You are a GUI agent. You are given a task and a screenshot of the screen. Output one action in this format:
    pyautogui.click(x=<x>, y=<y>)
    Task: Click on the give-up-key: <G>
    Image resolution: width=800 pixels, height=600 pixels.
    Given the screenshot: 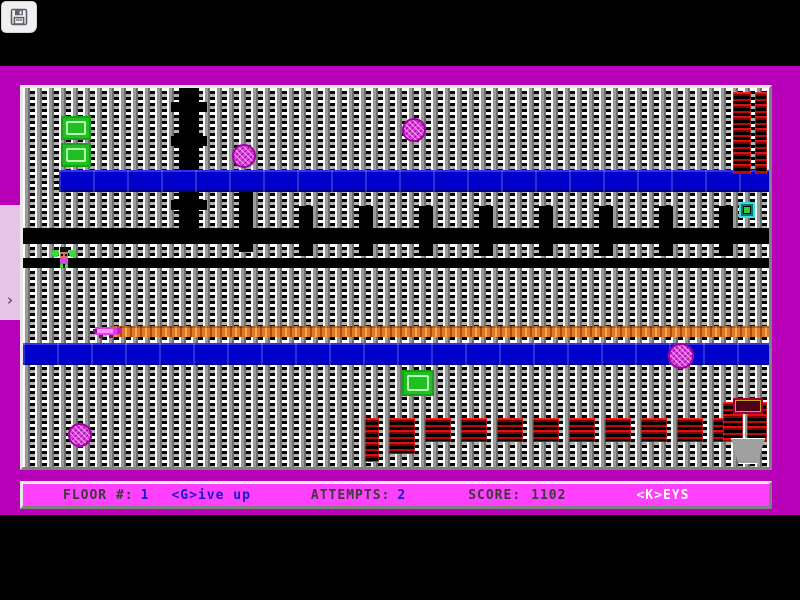 What is the action you would take?
    pyautogui.click(x=184, y=495)
    